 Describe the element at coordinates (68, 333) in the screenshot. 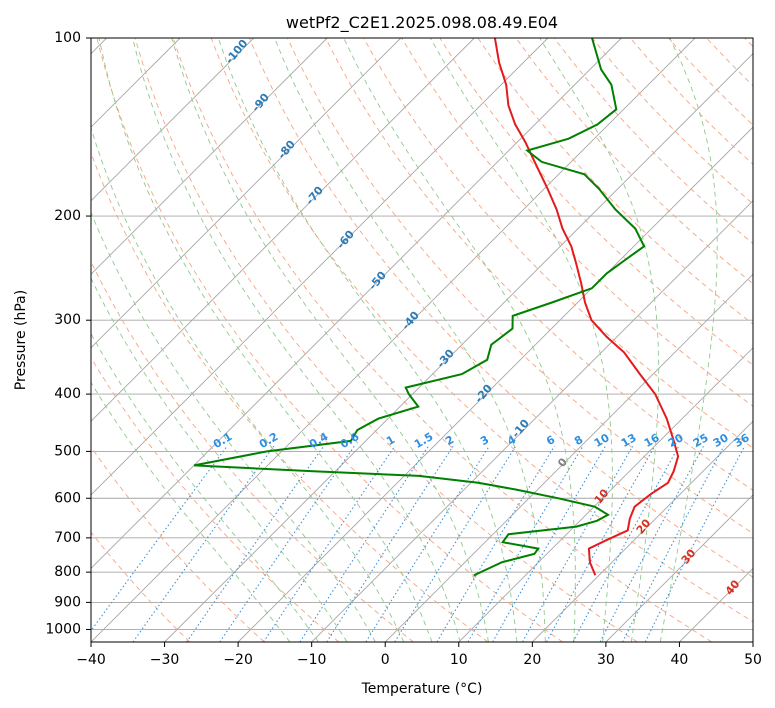

I see `y-axis-ticks: 100 200 300 400 500 600 700 800 900 1000` at that location.